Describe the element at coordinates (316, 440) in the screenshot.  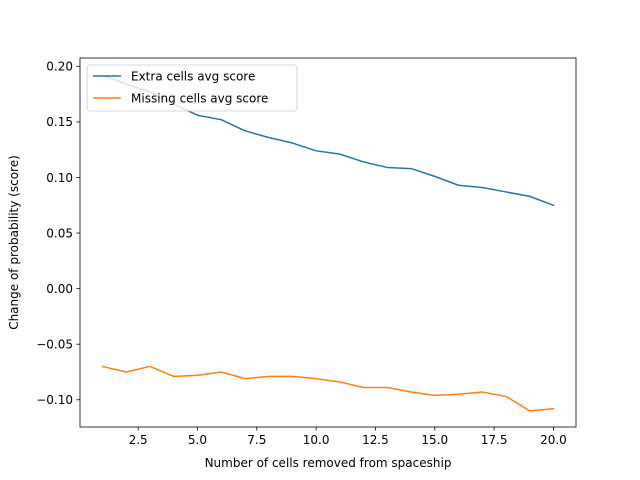
I see `x-tick-label: 10.0` at that location.